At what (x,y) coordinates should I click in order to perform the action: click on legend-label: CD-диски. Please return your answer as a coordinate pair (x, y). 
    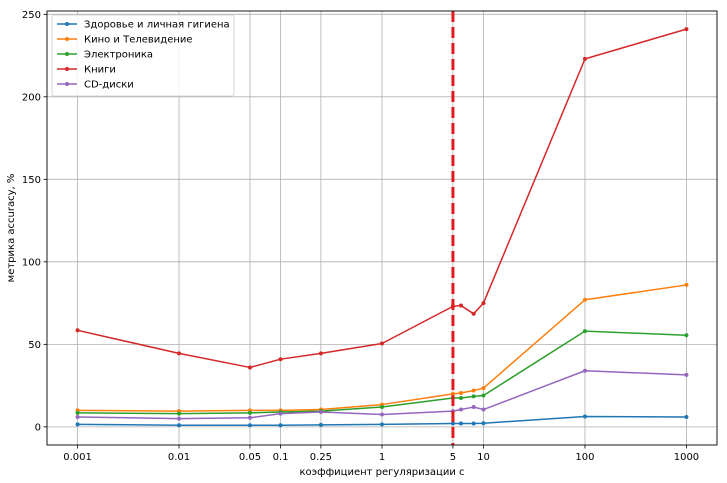
    Looking at the image, I should click on (109, 85).